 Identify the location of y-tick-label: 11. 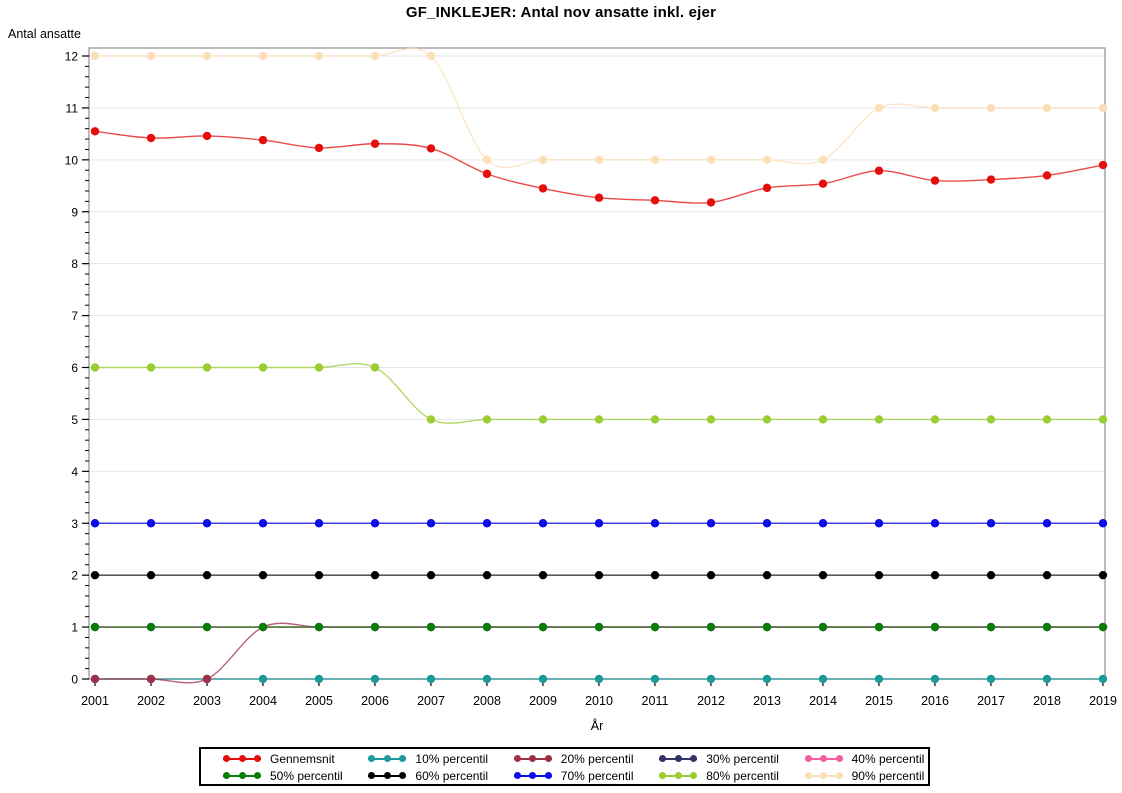
(72, 108).